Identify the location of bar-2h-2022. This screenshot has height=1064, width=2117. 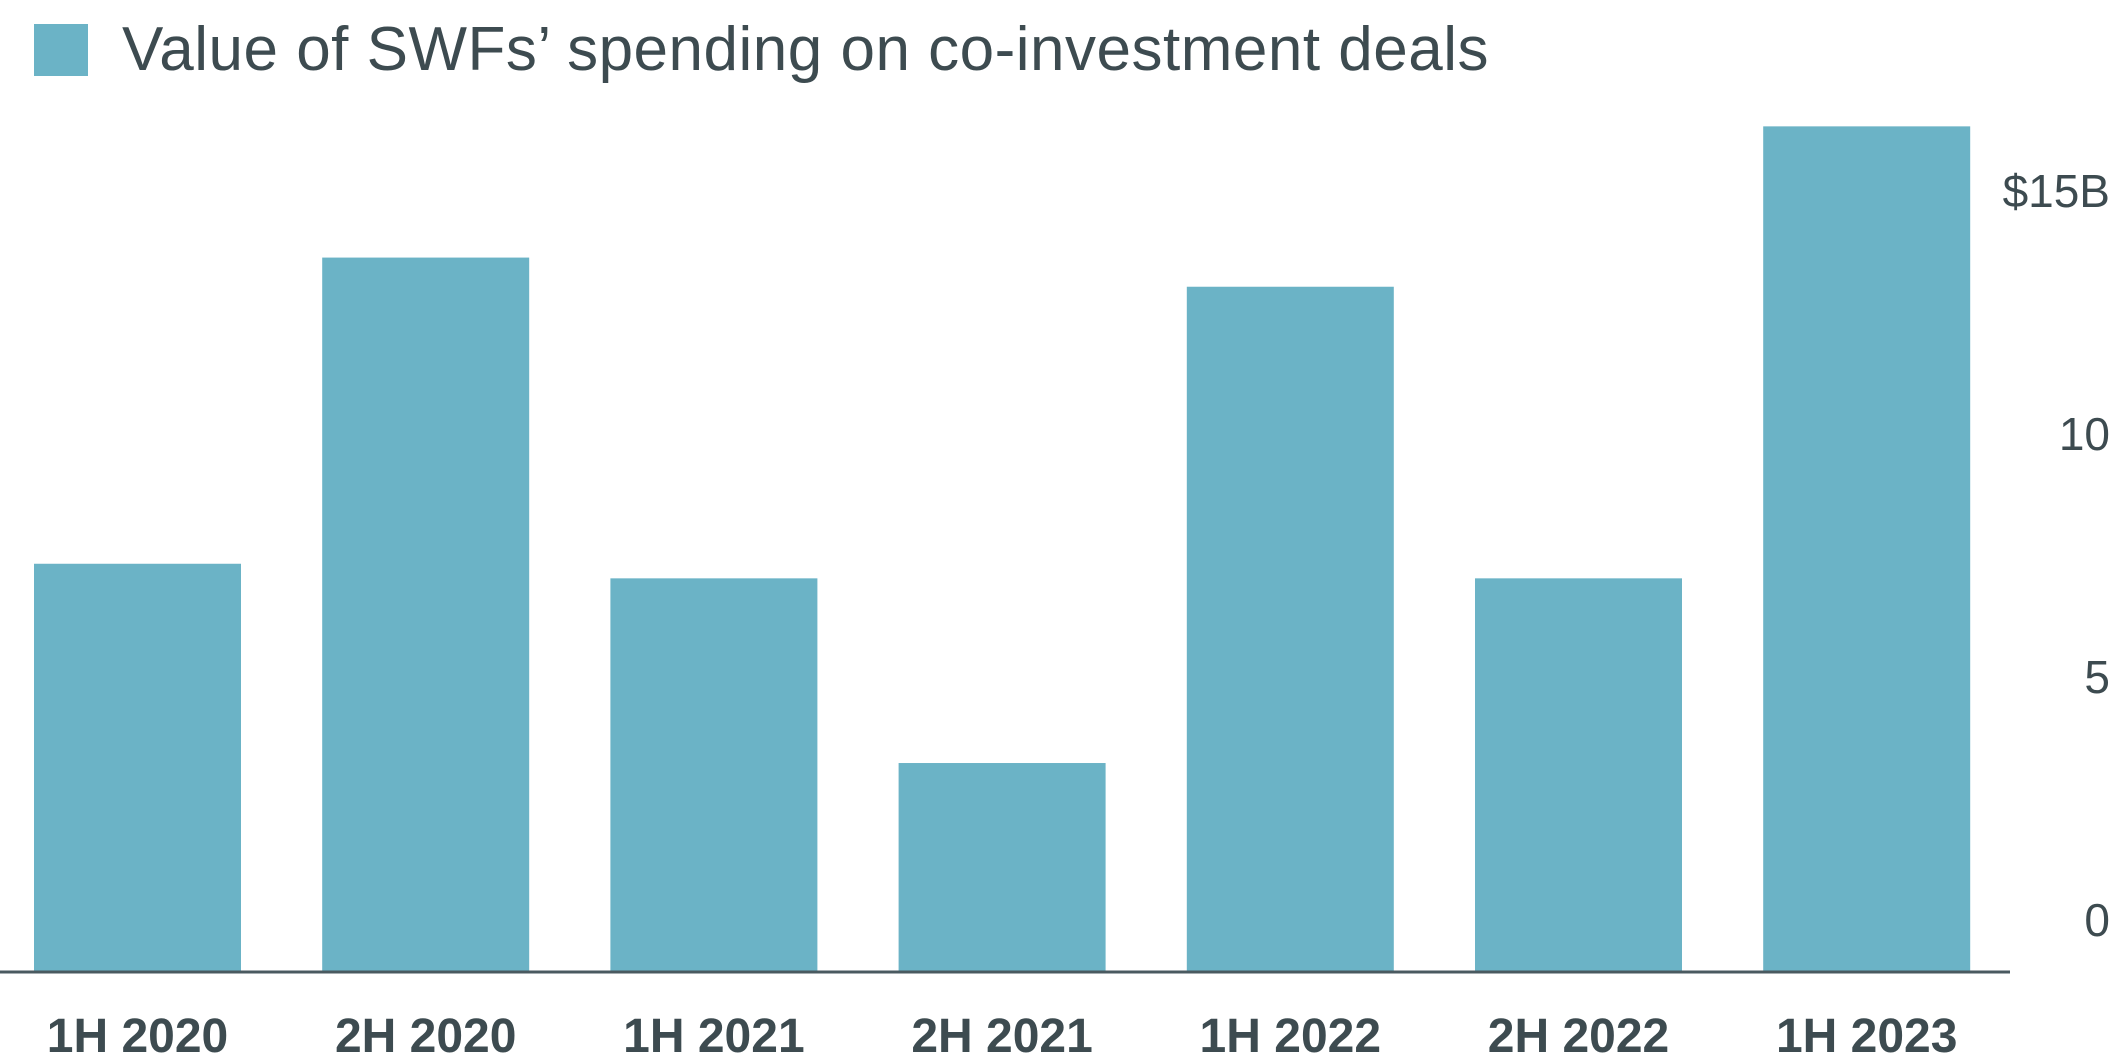
(1578, 775).